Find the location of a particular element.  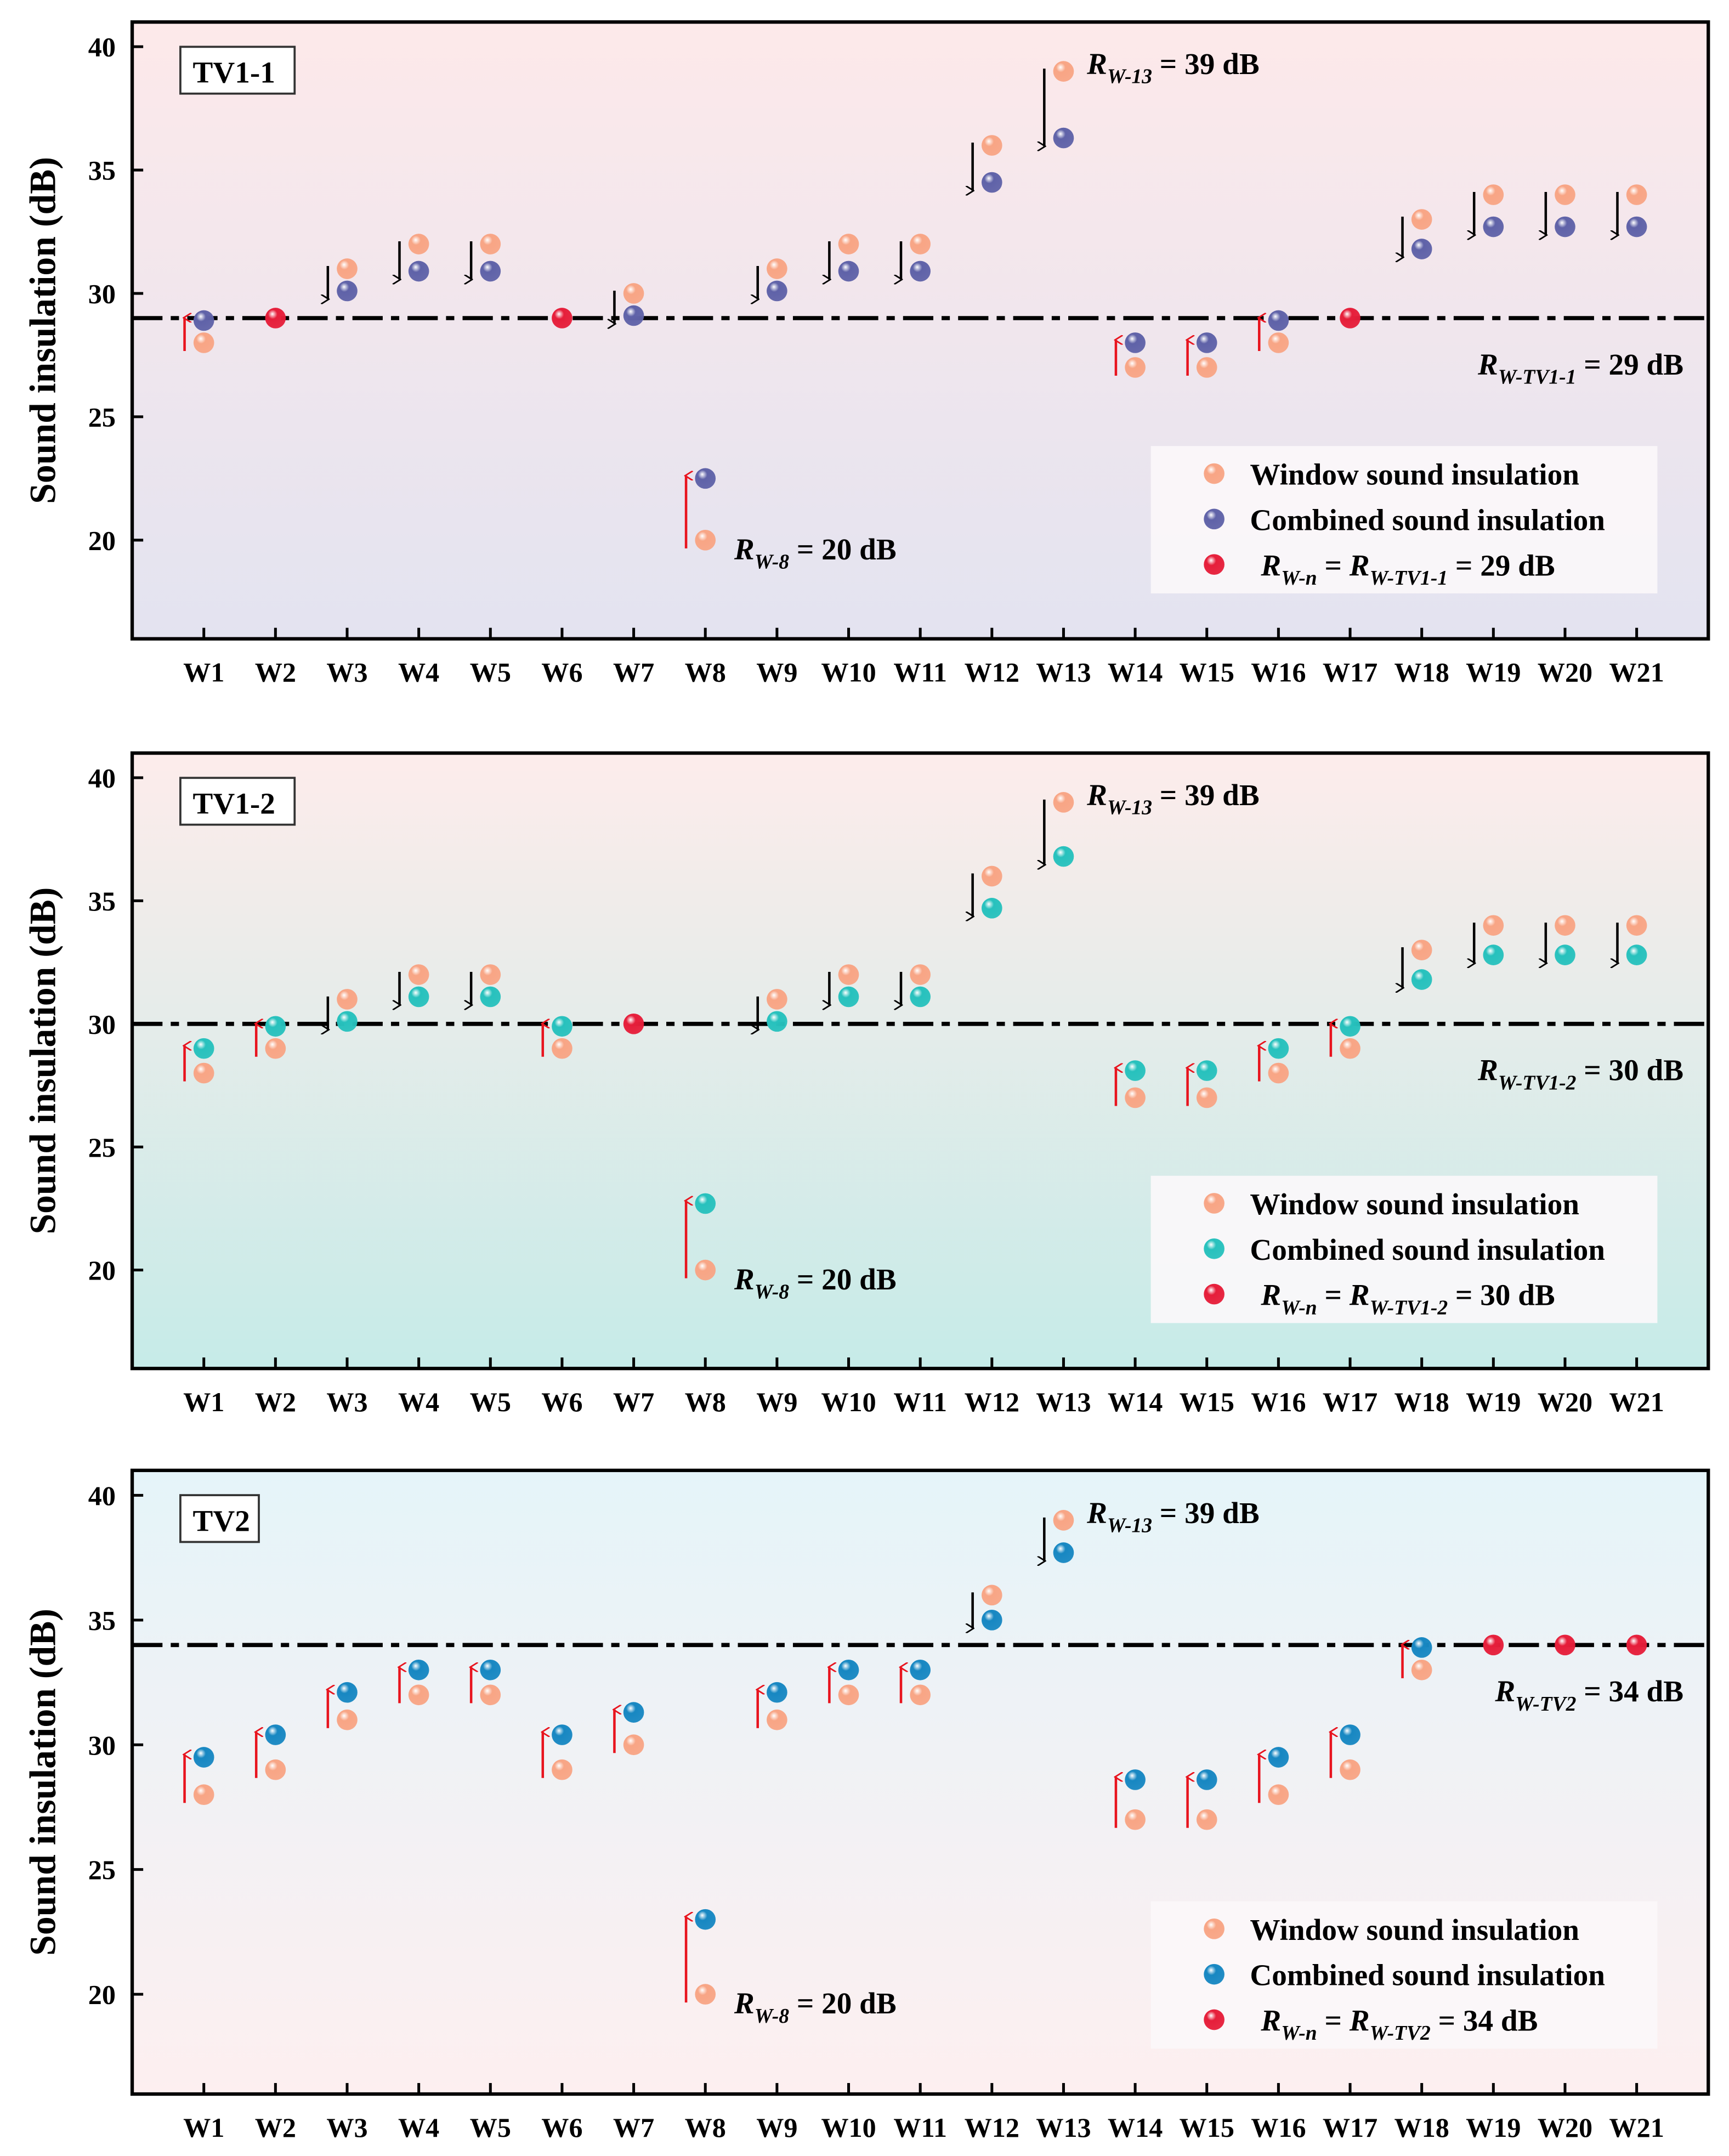

x-tick-label: W20 is located at coordinates (1565, 2127).